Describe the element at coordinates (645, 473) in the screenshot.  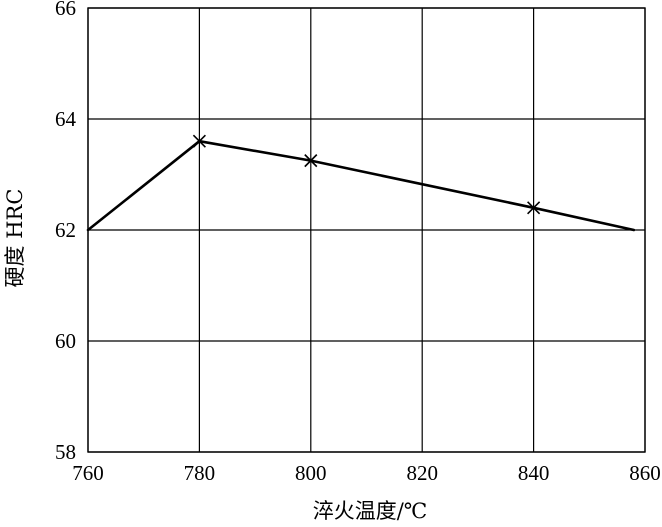
I see `x-tick-label: 860` at that location.